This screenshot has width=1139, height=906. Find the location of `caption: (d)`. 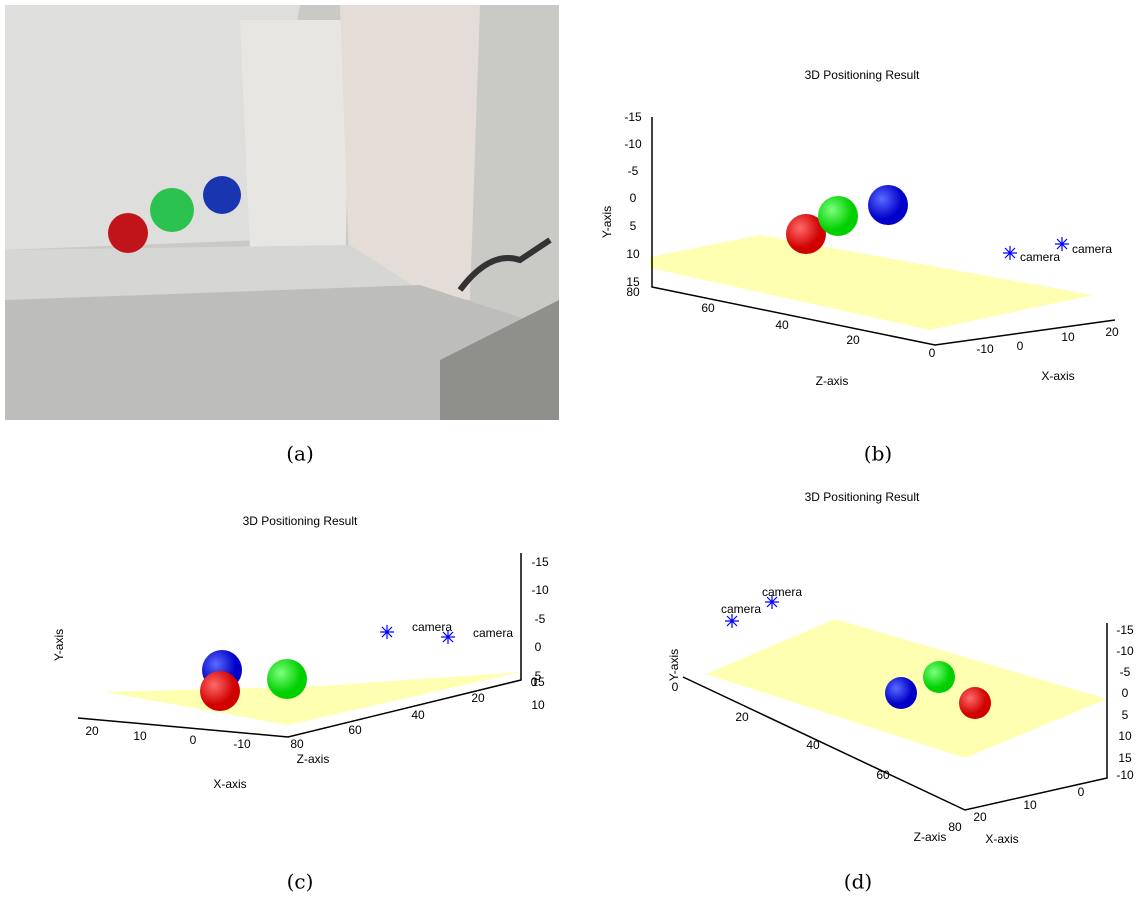

caption: (d) is located at coordinates (858, 882).